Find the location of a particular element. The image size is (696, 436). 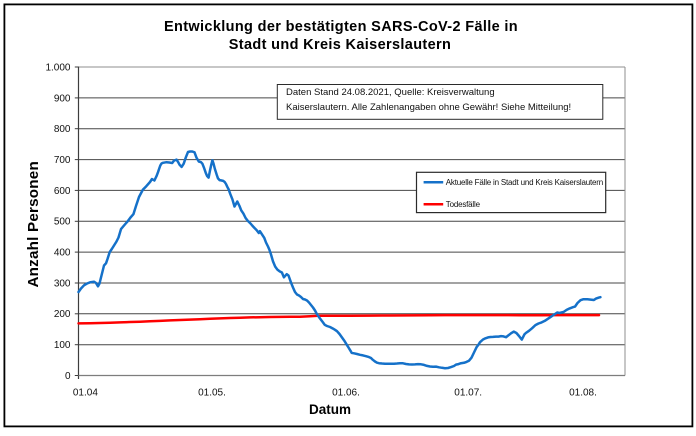

svg-text: 700 is located at coordinates (62, 160).